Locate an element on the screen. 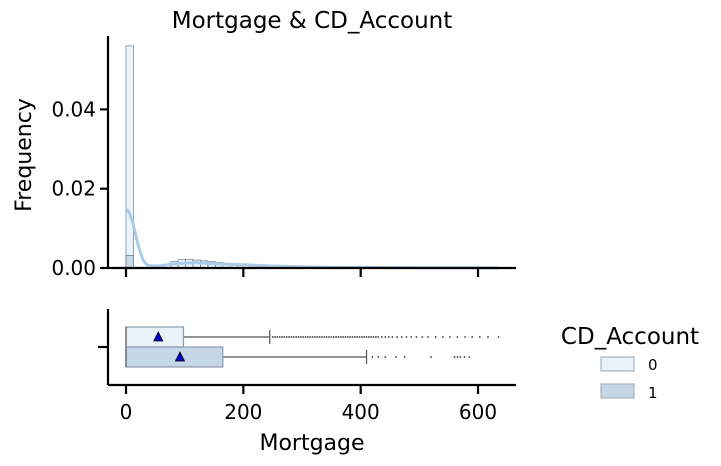  hist-ytick-label-0: 0.00 is located at coordinates (73, 268).